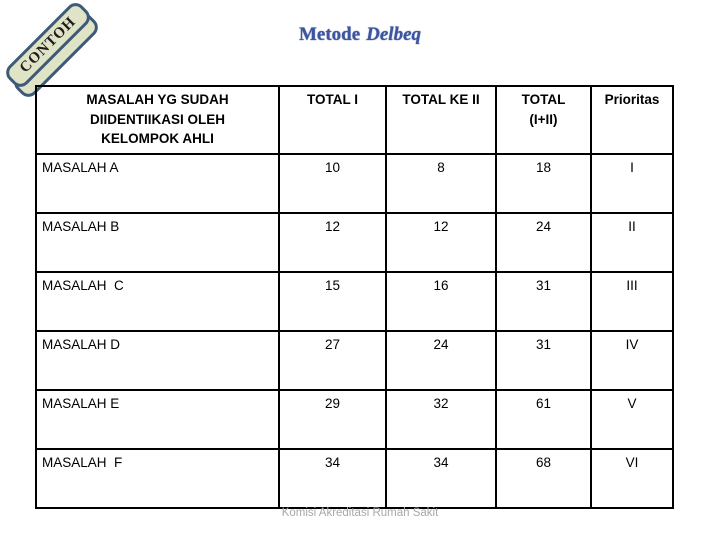 Image resolution: width=720 pixels, height=540 pixels. I want to click on masalah-label: MASALAH B, so click(157, 242).